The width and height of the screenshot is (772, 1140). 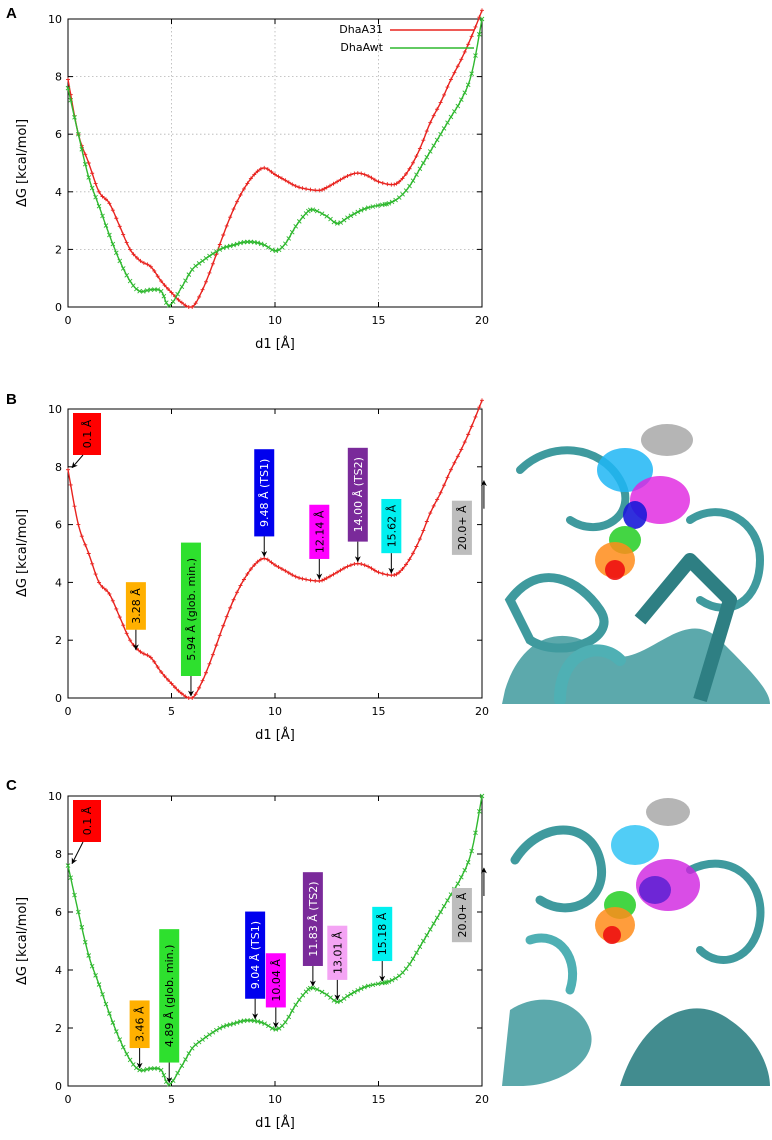 I want to click on panel-b-plot-frame, so click(x=275, y=553).